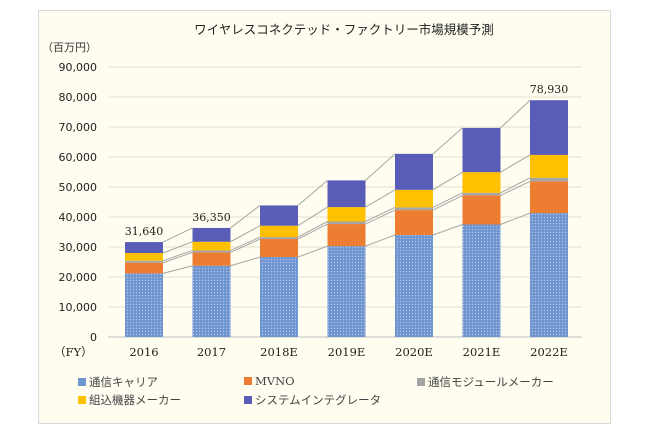  Describe the element at coordinates (482, 352) in the screenshot. I see `x-tick-label: 2021E` at that location.